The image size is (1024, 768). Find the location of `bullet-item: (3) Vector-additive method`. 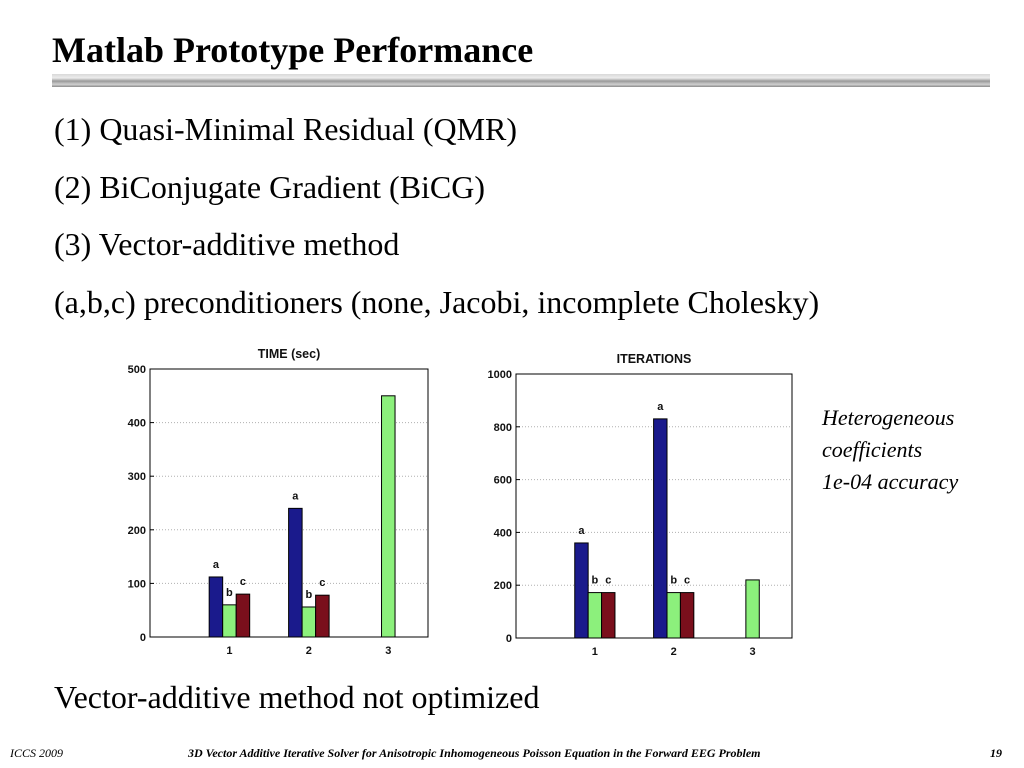

bullet-item: (3) Vector-additive method is located at coordinates (227, 244).